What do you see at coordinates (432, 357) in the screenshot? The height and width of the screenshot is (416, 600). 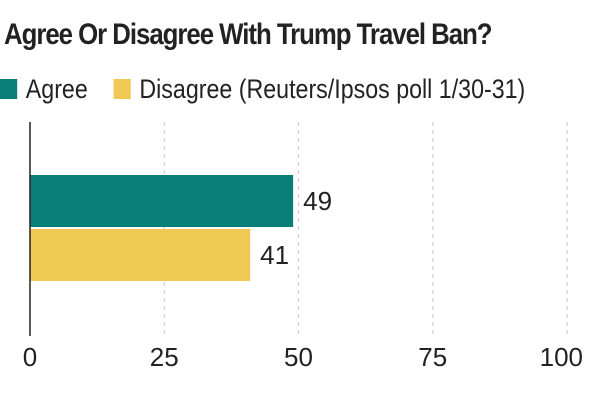 I see `x-tick-label: 75` at bounding box center [432, 357].